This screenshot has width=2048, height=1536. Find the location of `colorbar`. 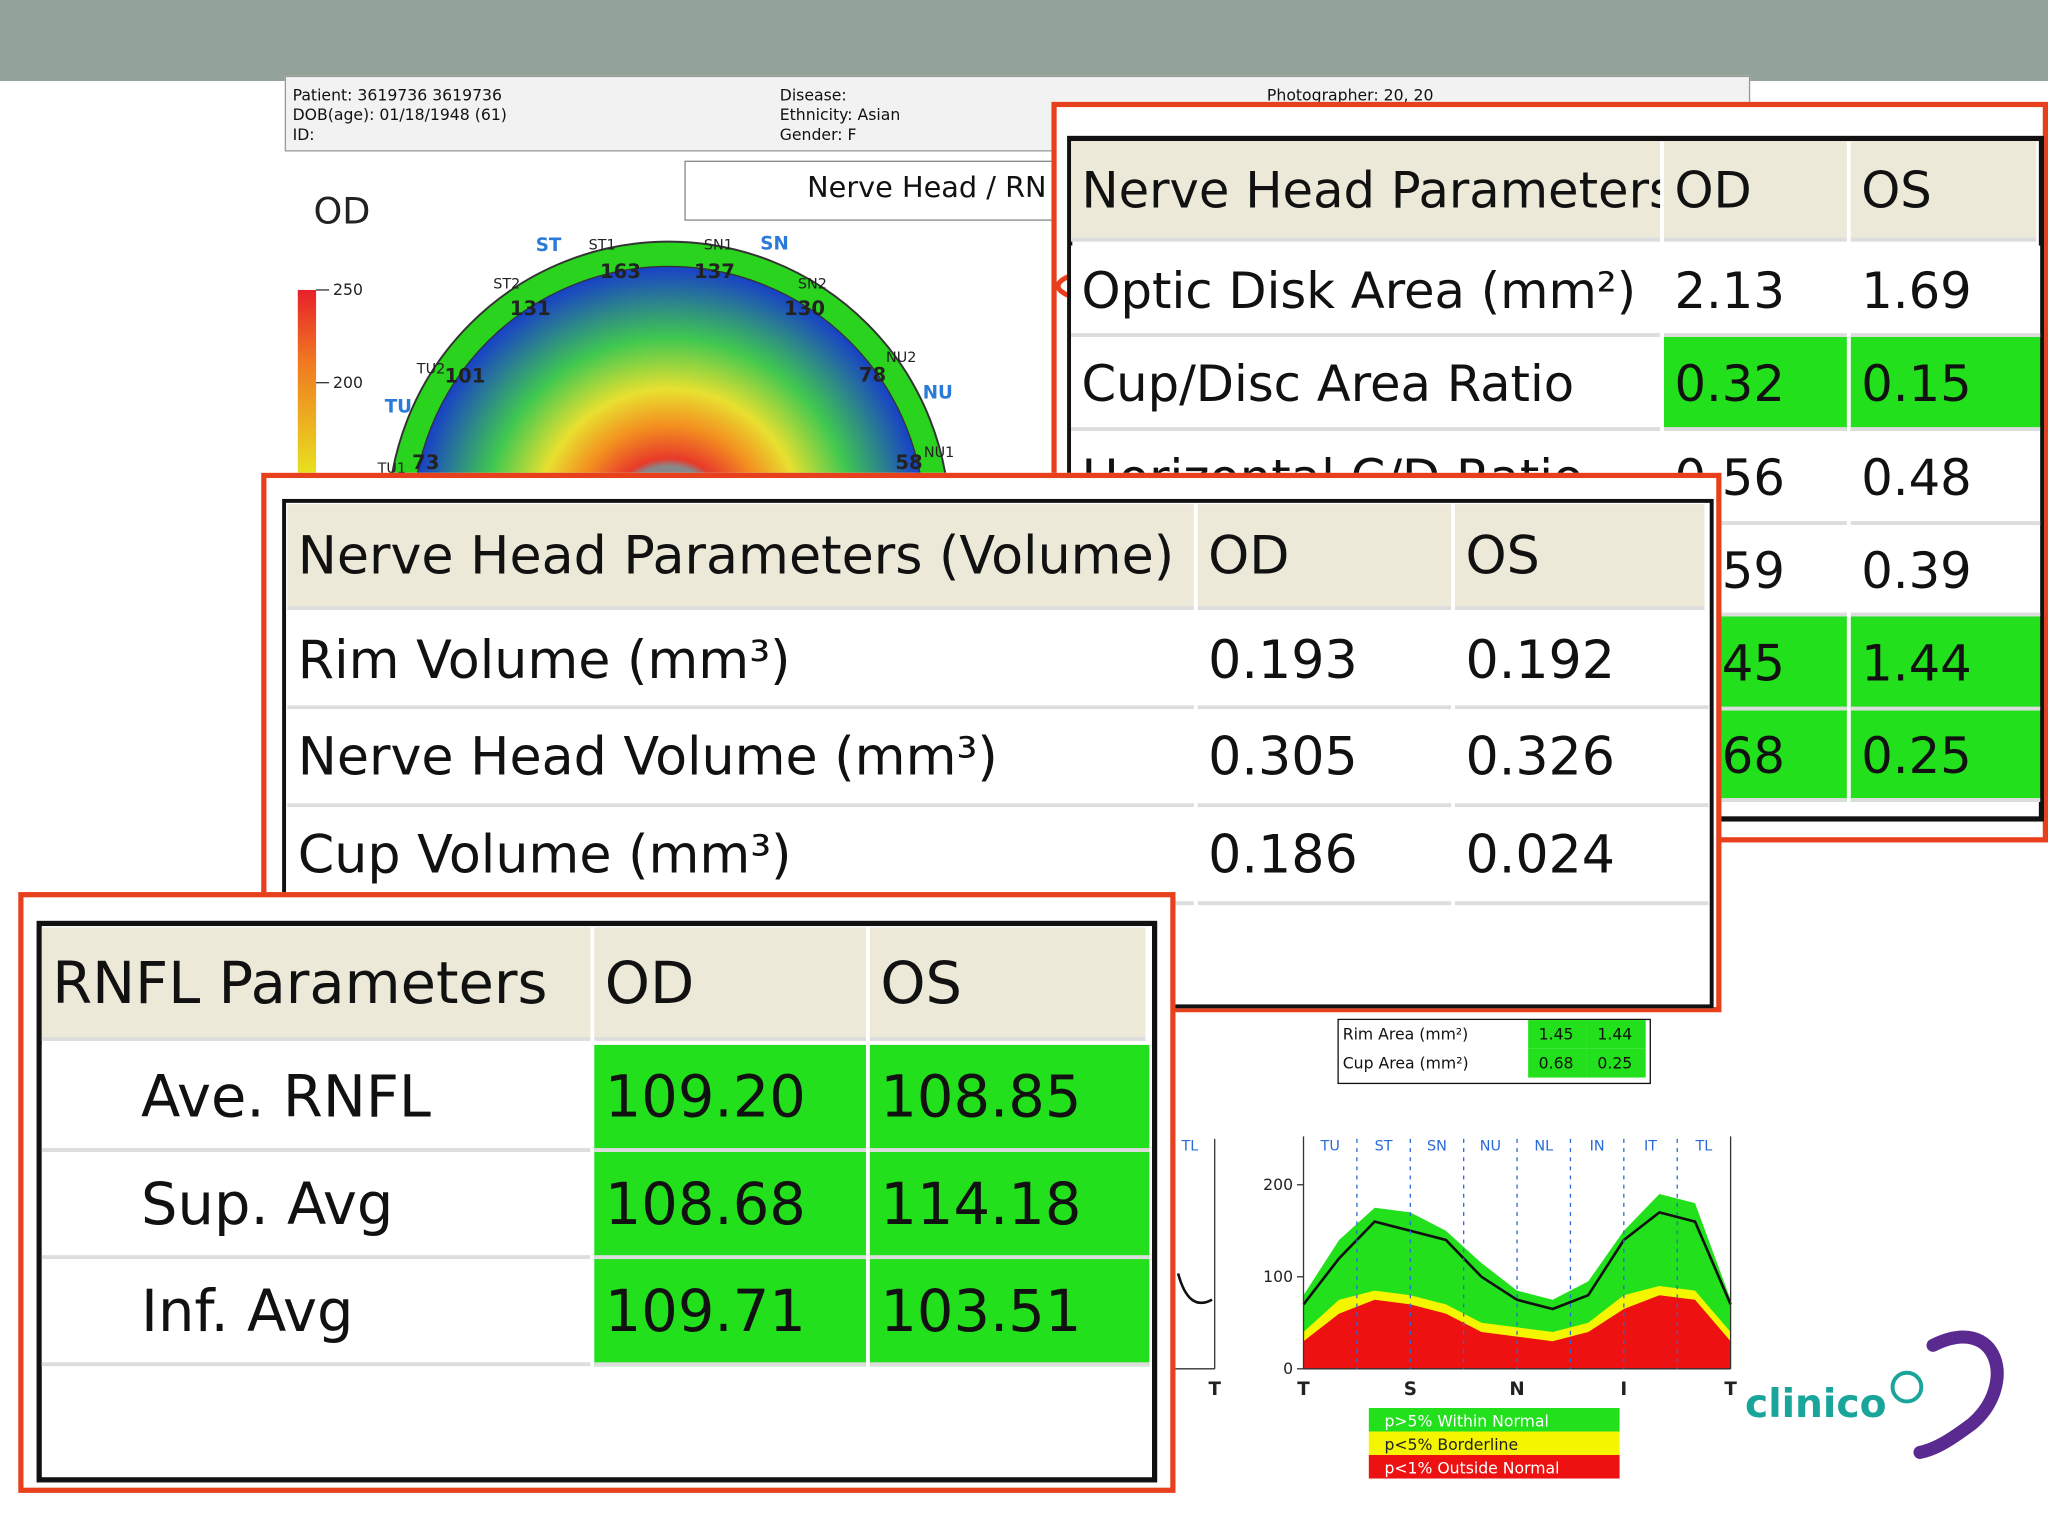

colorbar is located at coordinates (307, 381).